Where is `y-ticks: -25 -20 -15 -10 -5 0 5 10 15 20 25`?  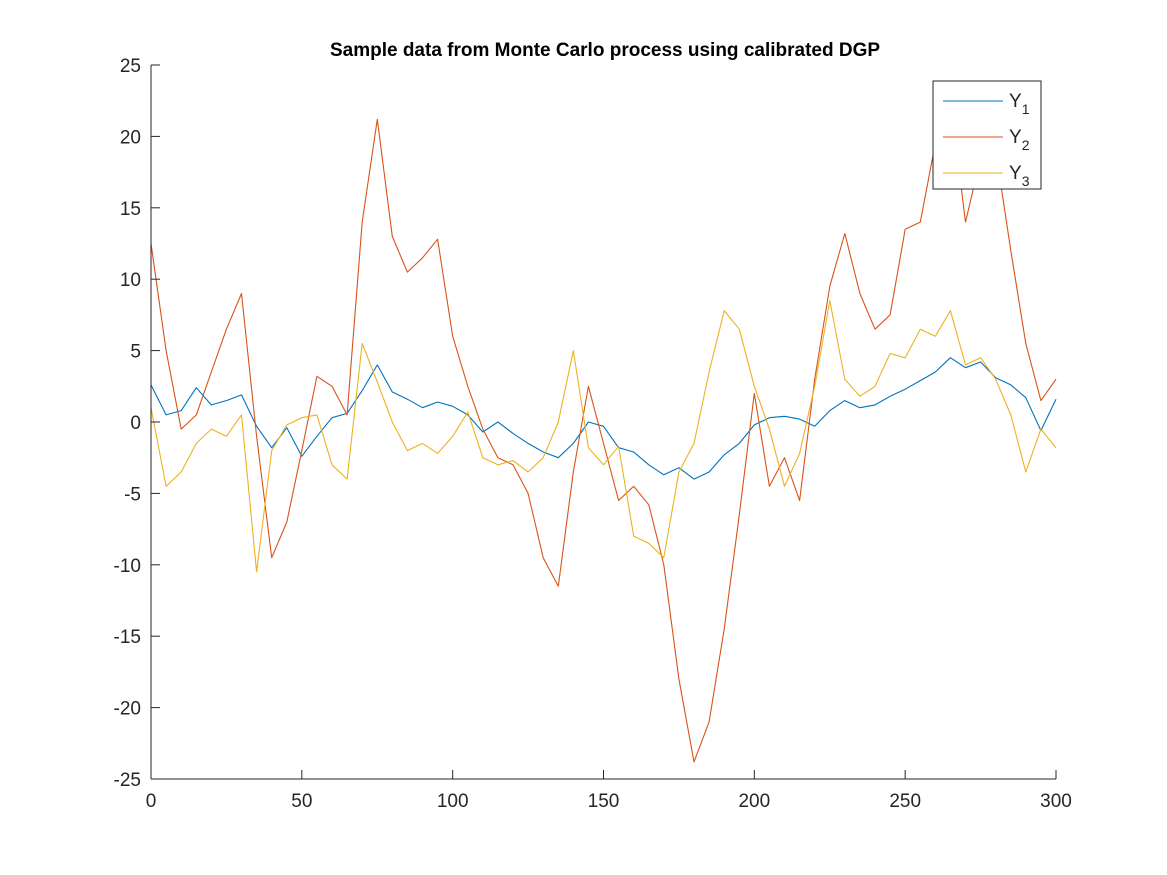 y-ticks: -25 -20 -15 -10 -5 0 5 10 15 20 25 is located at coordinates (137, 423).